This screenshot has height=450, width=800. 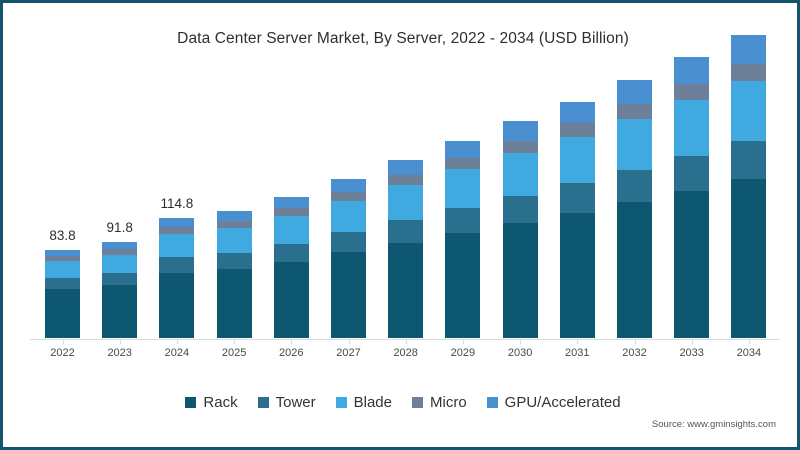 I want to click on bar-value-label: 83.8, so click(x=62, y=236).